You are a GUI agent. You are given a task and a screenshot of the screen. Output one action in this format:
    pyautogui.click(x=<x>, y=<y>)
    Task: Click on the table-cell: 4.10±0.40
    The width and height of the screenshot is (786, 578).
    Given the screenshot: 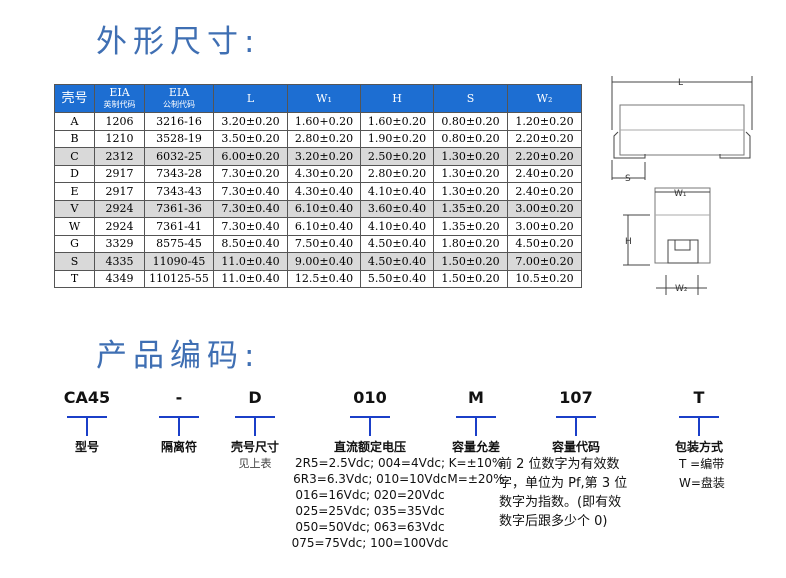 What is the action you would take?
    pyautogui.click(x=397, y=226)
    